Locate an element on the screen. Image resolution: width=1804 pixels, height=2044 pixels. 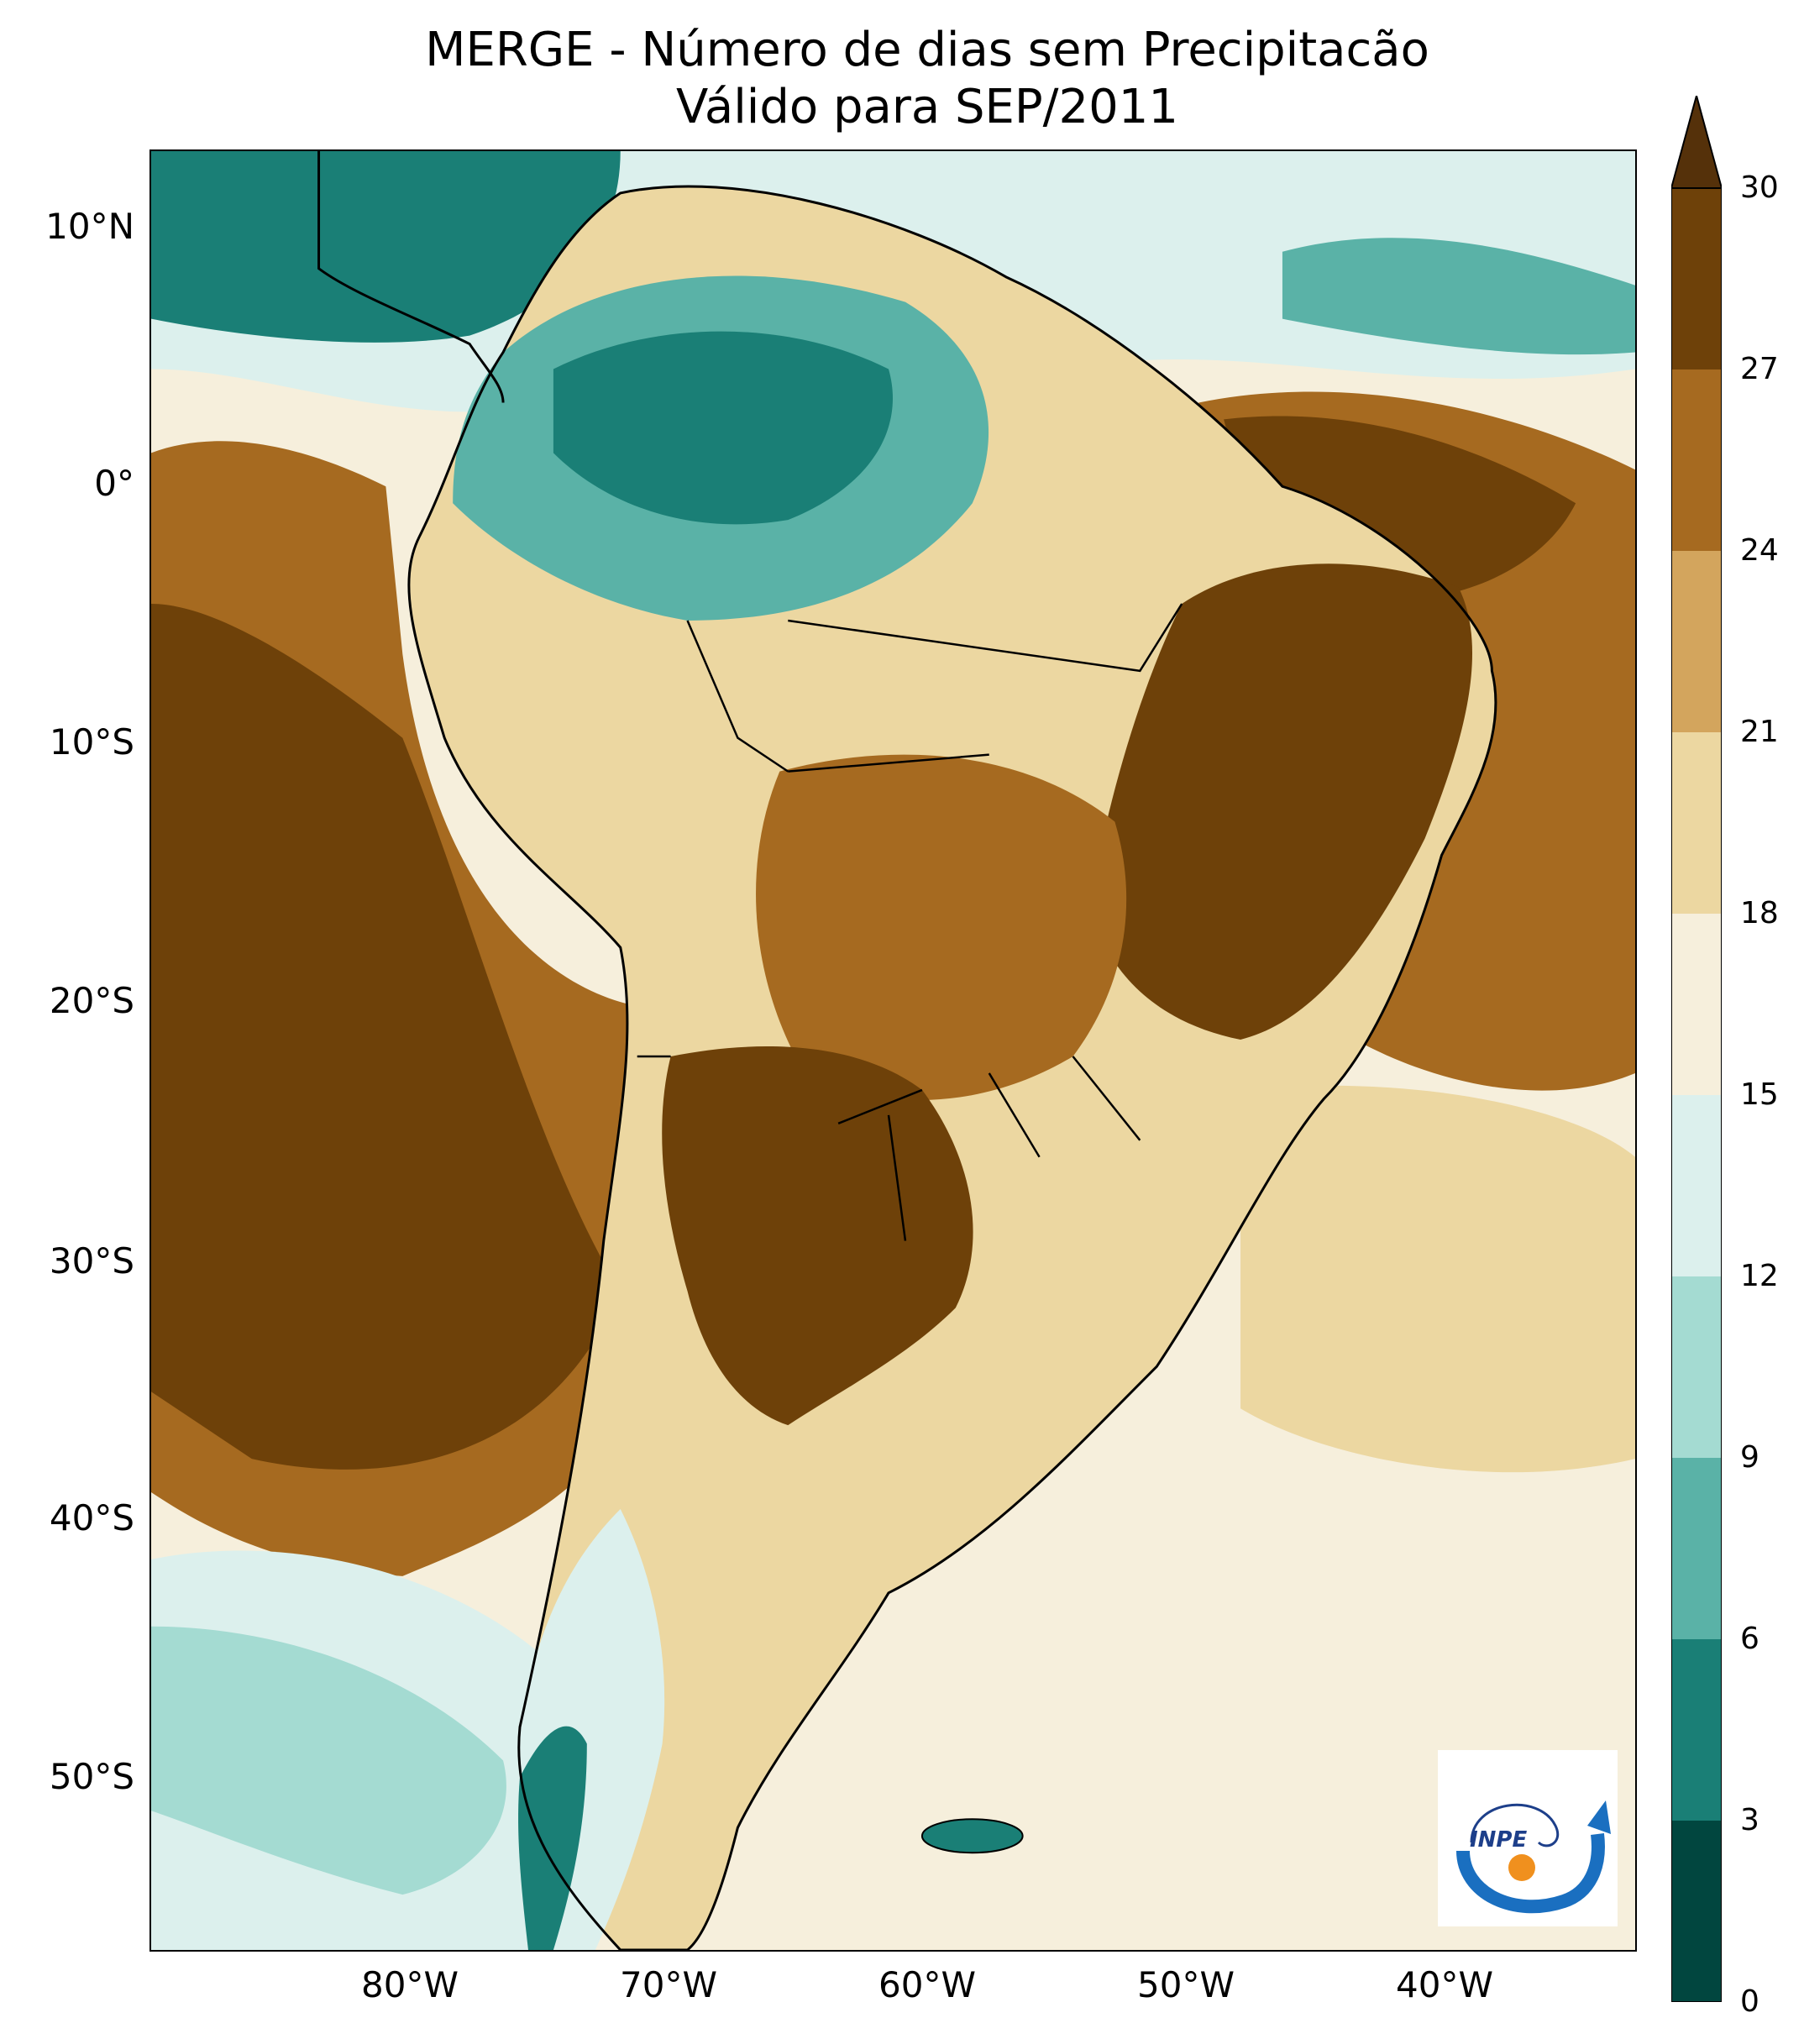
colorbar-tick-label: 21 is located at coordinates (1759, 732).